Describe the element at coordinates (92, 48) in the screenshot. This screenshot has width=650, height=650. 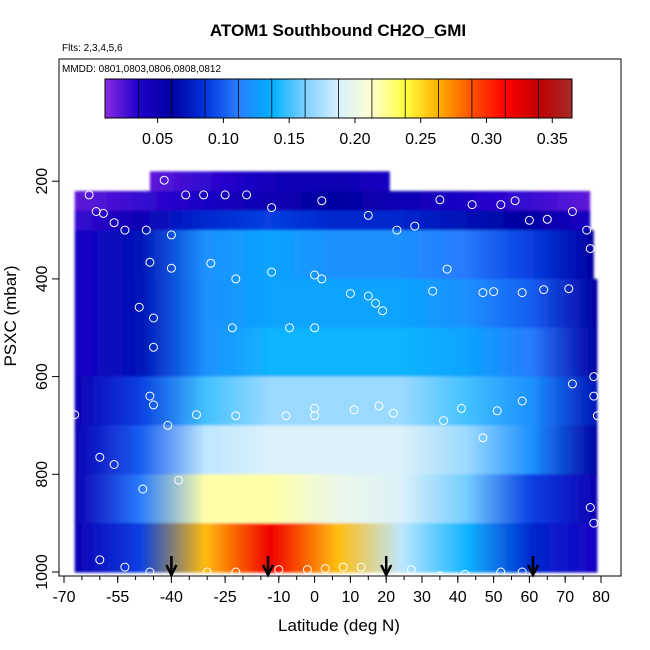
I see `flights-note: Flts: 2,3,4,5,6` at that location.